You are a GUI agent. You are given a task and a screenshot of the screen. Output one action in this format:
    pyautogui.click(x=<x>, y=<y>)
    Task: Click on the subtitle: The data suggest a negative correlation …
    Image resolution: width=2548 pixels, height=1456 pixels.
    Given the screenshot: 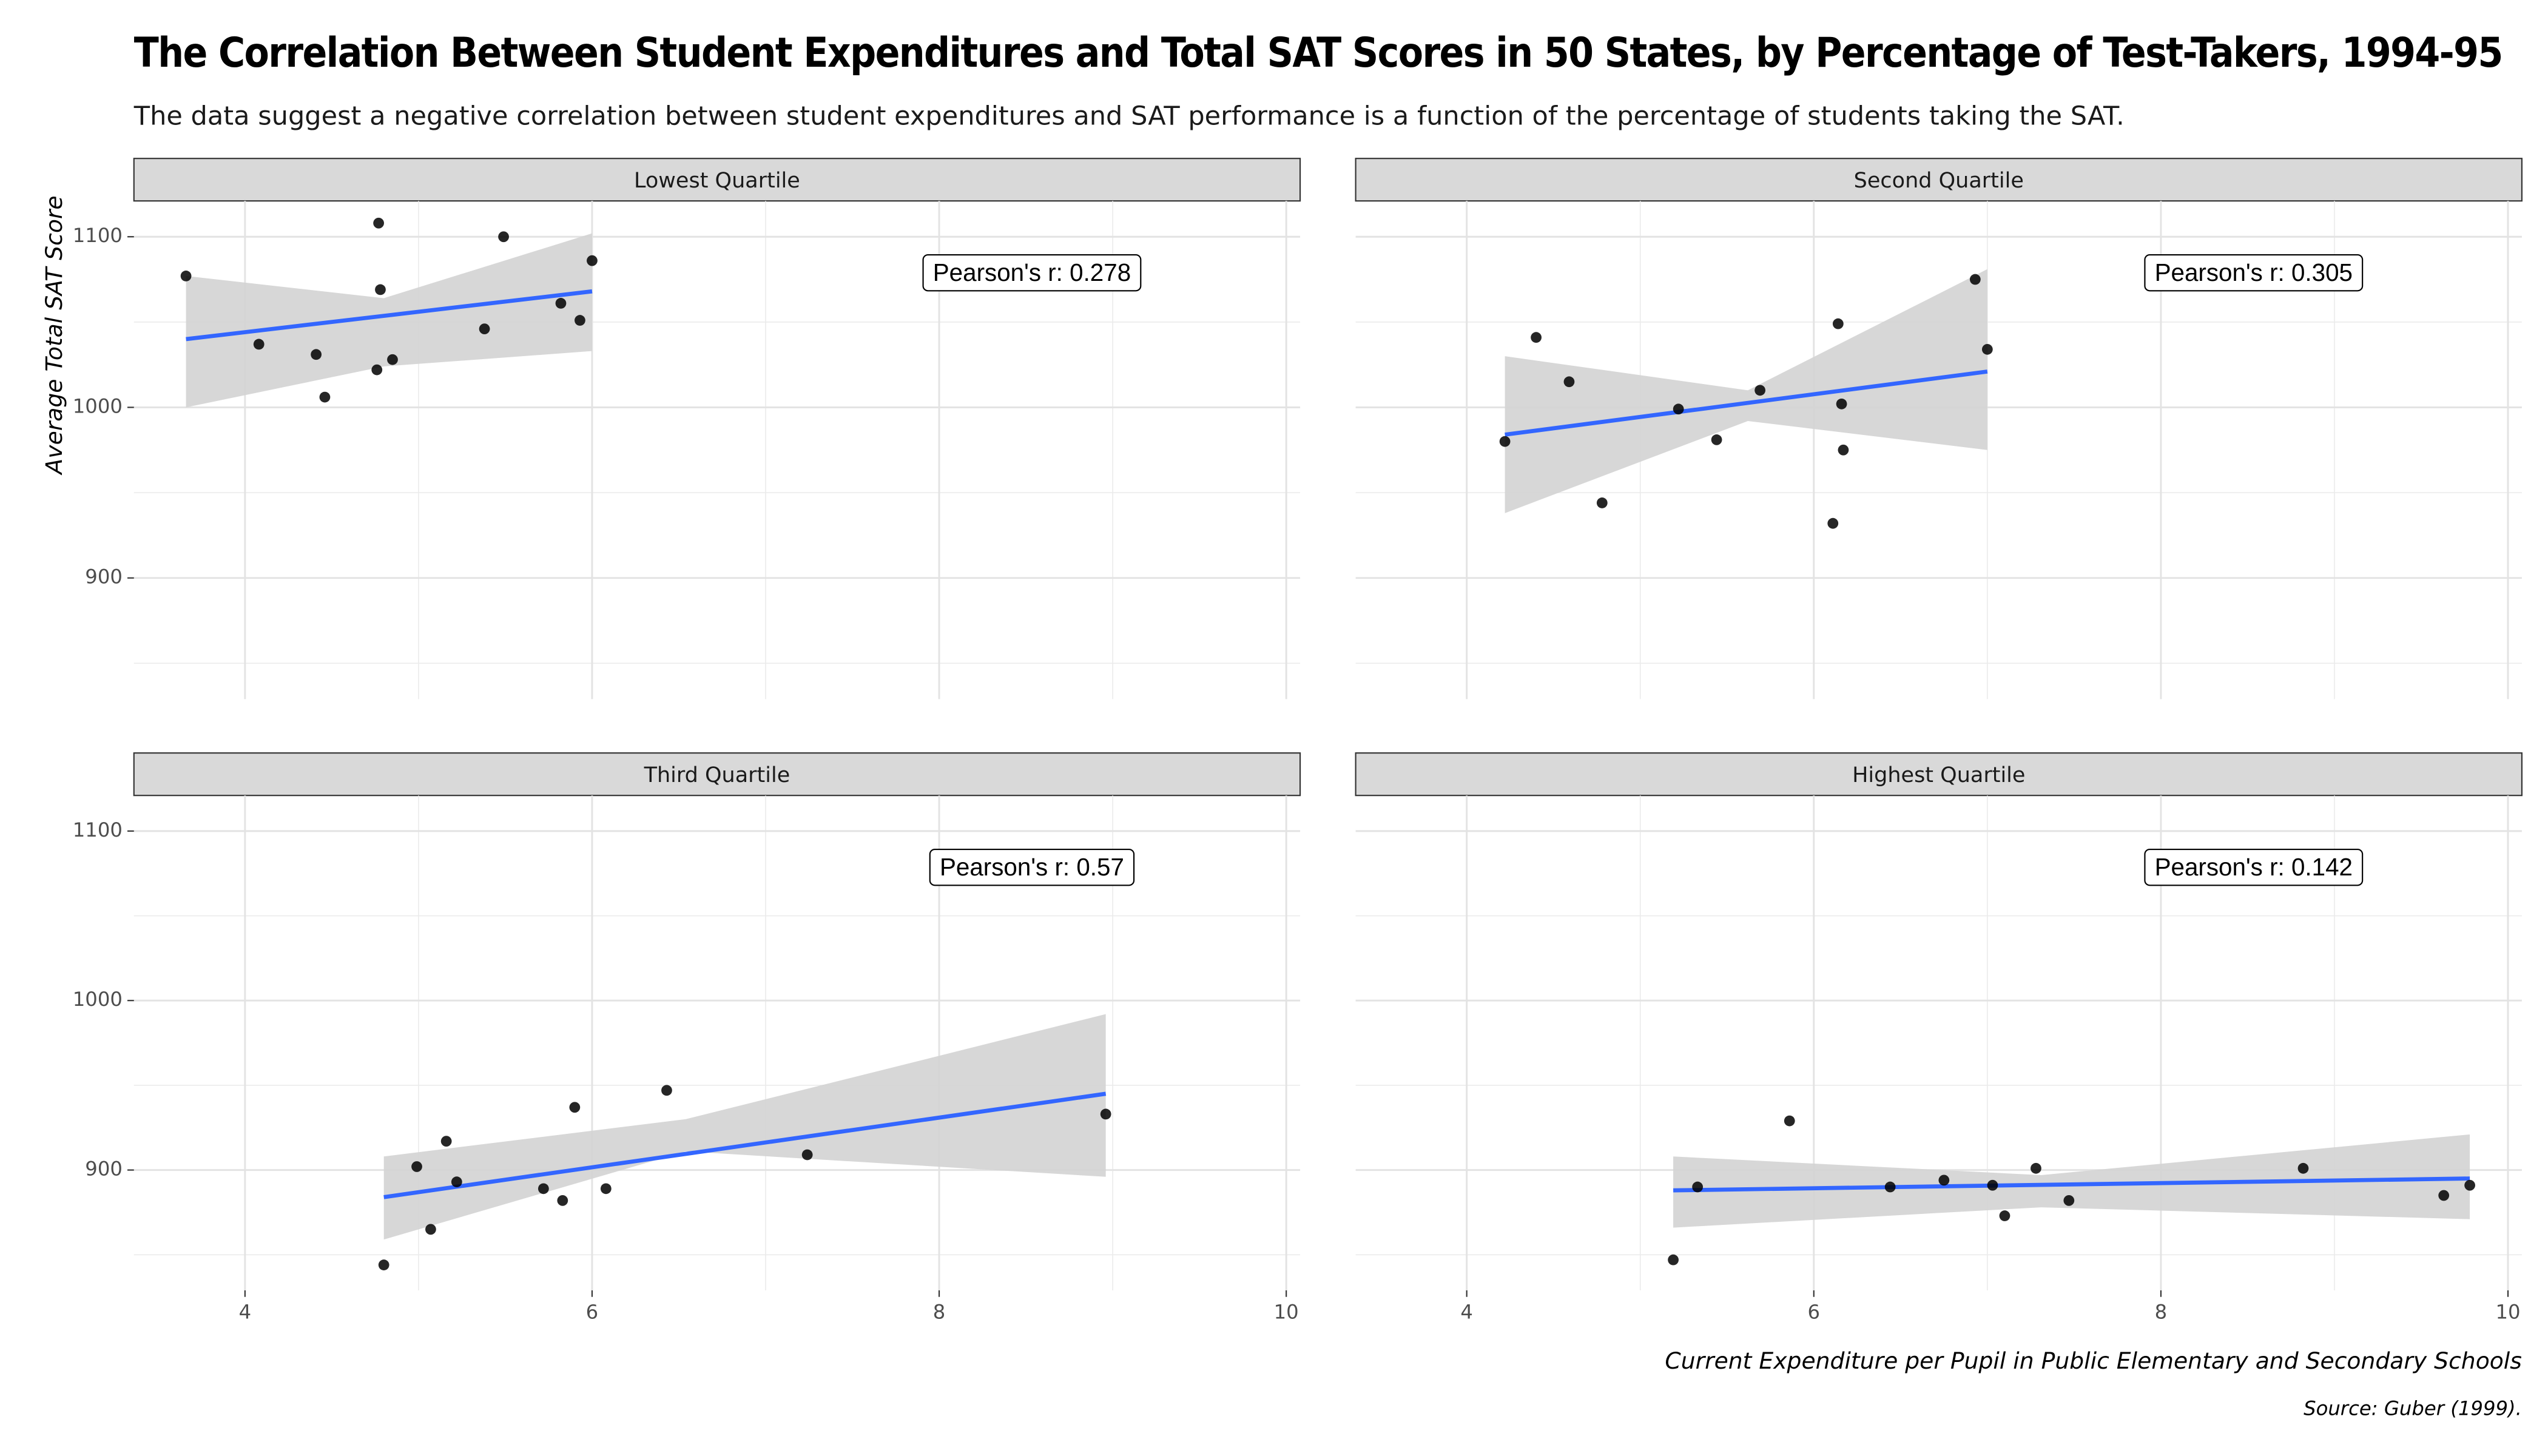 What is the action you would take?
    pyautogui.click(x=1129, y=116)
    